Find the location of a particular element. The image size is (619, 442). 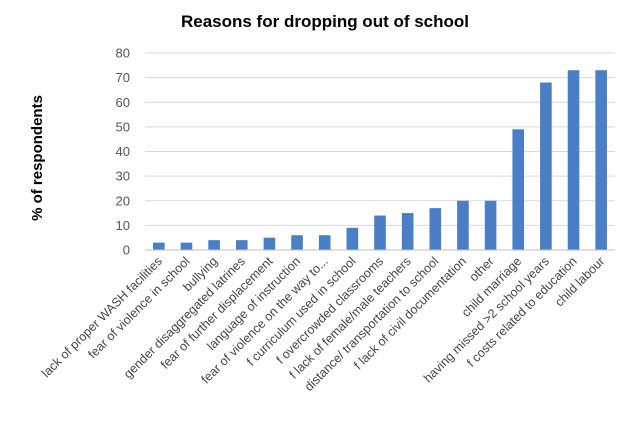

y-axis-label: % of respondents is located at coordinates (37, 158).